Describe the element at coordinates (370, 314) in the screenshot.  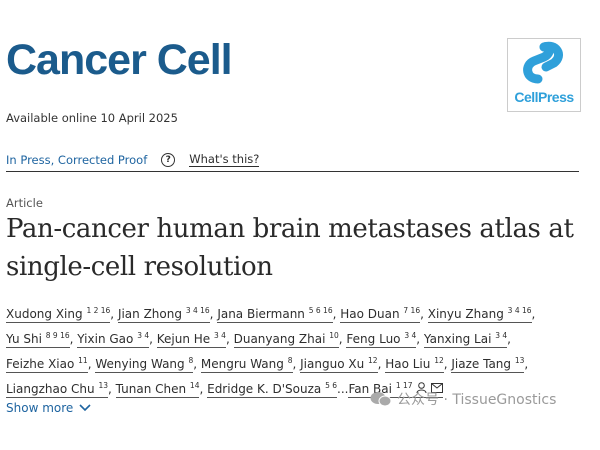
I see `author-name: Hao Duan` at that location.